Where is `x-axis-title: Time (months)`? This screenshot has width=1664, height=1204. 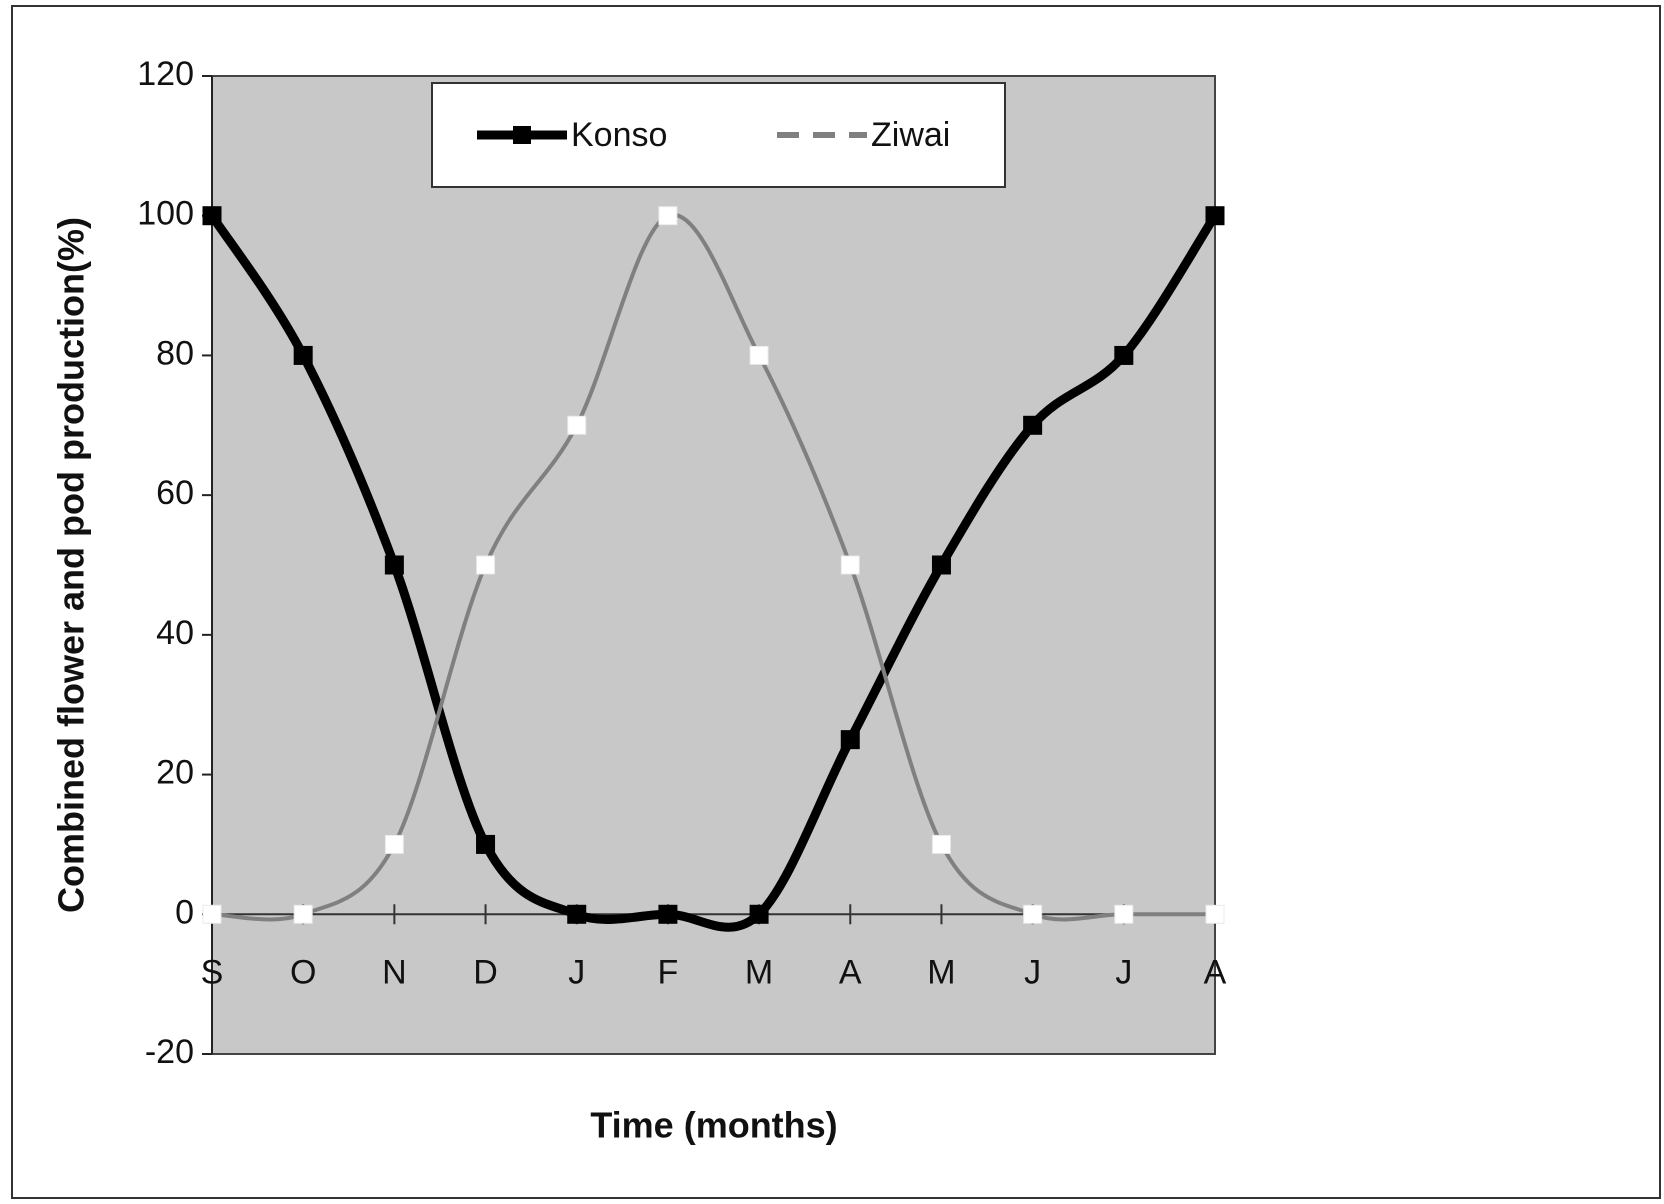 x-axis-title: Time (months) is located at coordinates (713, 1125).